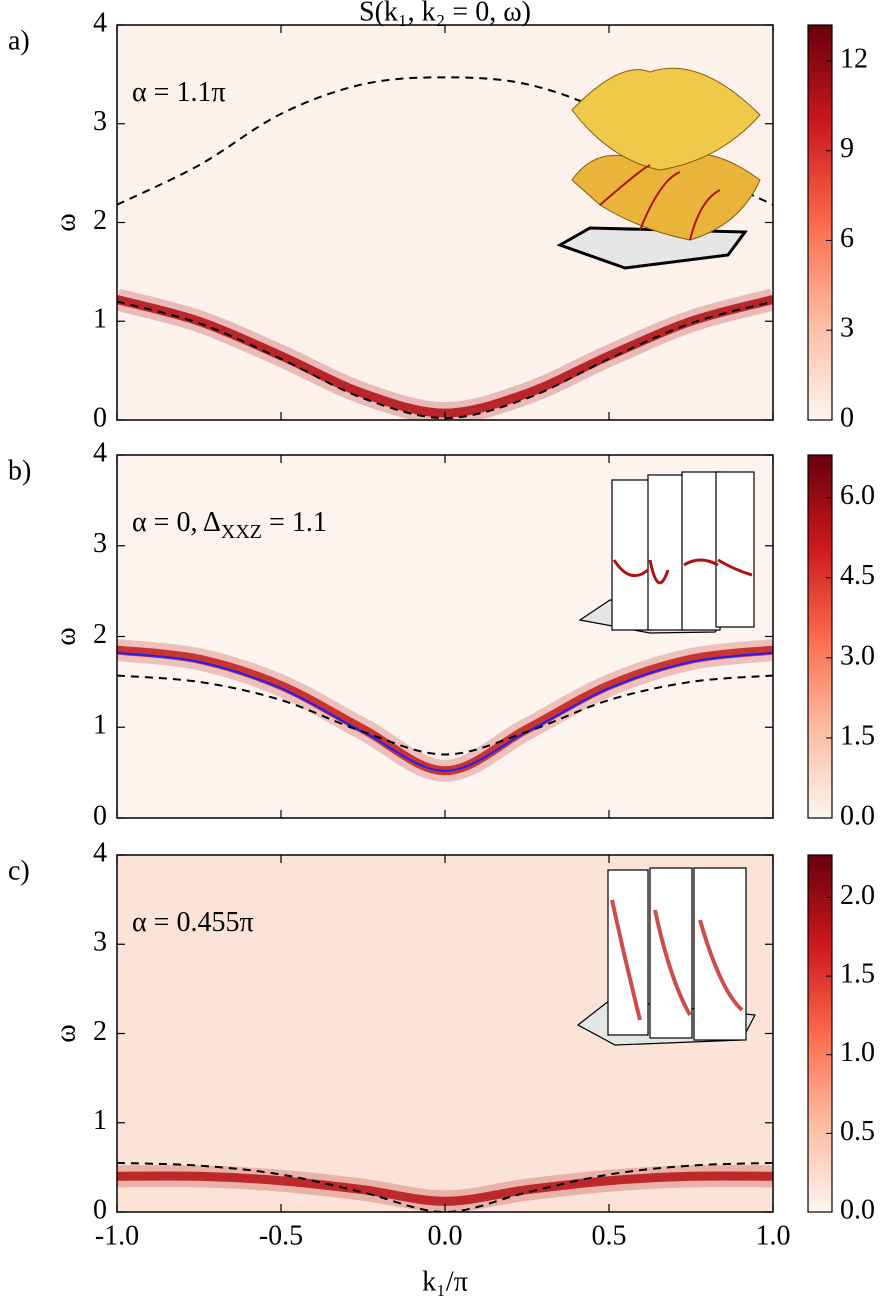  Describe the element at coordinates (445, 1281) in the screenshot. I see `x-axis-label: k₁/π` at that location.